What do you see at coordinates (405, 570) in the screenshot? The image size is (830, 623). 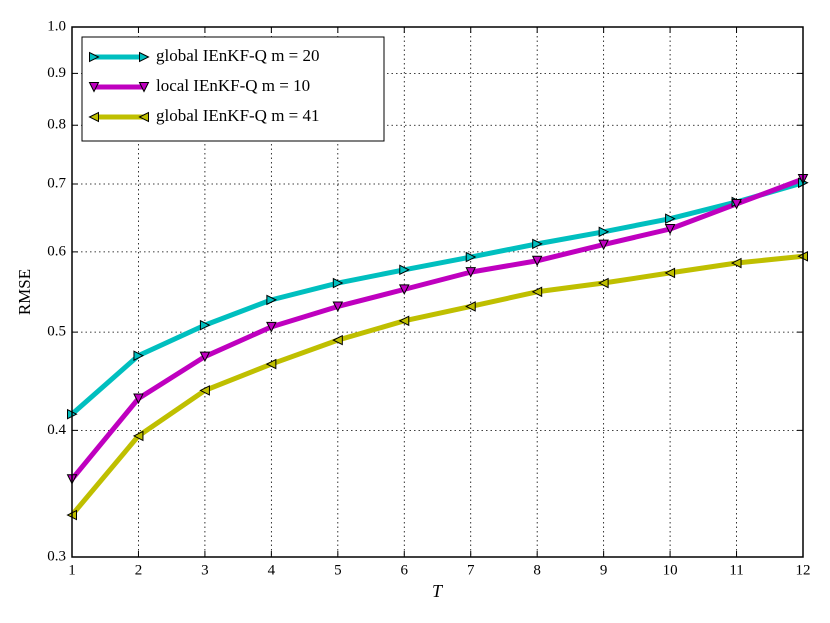 I see `x-tick-label: 6` at bounding box center [405, 570].